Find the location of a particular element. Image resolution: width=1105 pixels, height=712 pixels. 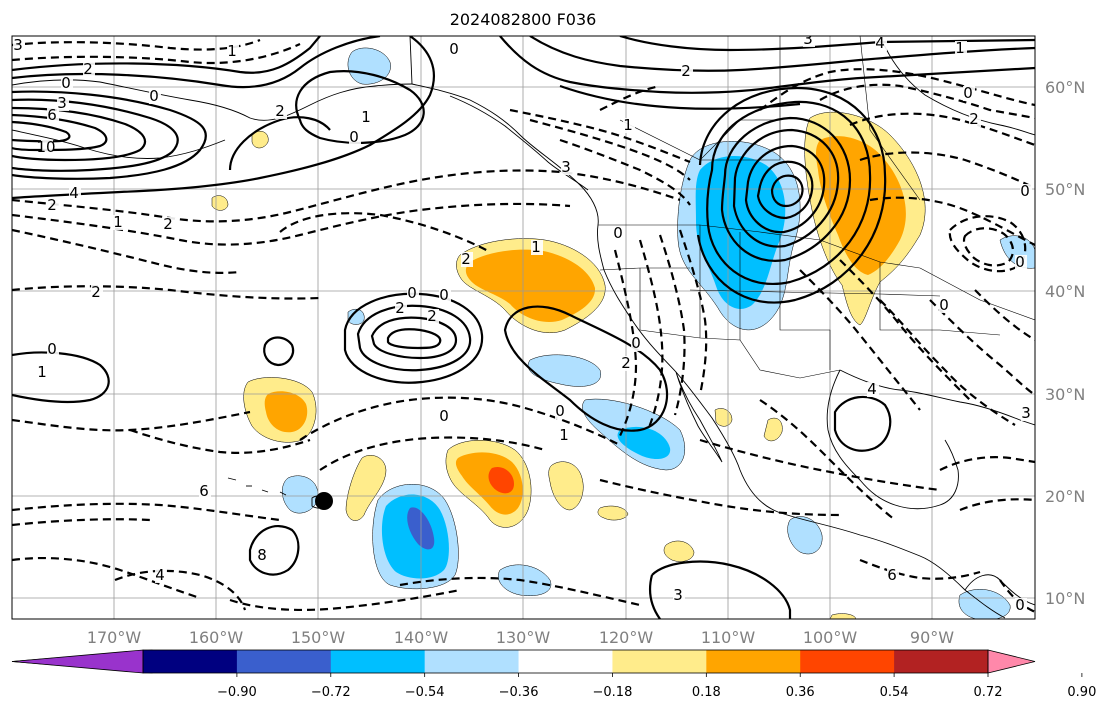

lon-tick-label: 160°W is located at coordinates (216, 637).